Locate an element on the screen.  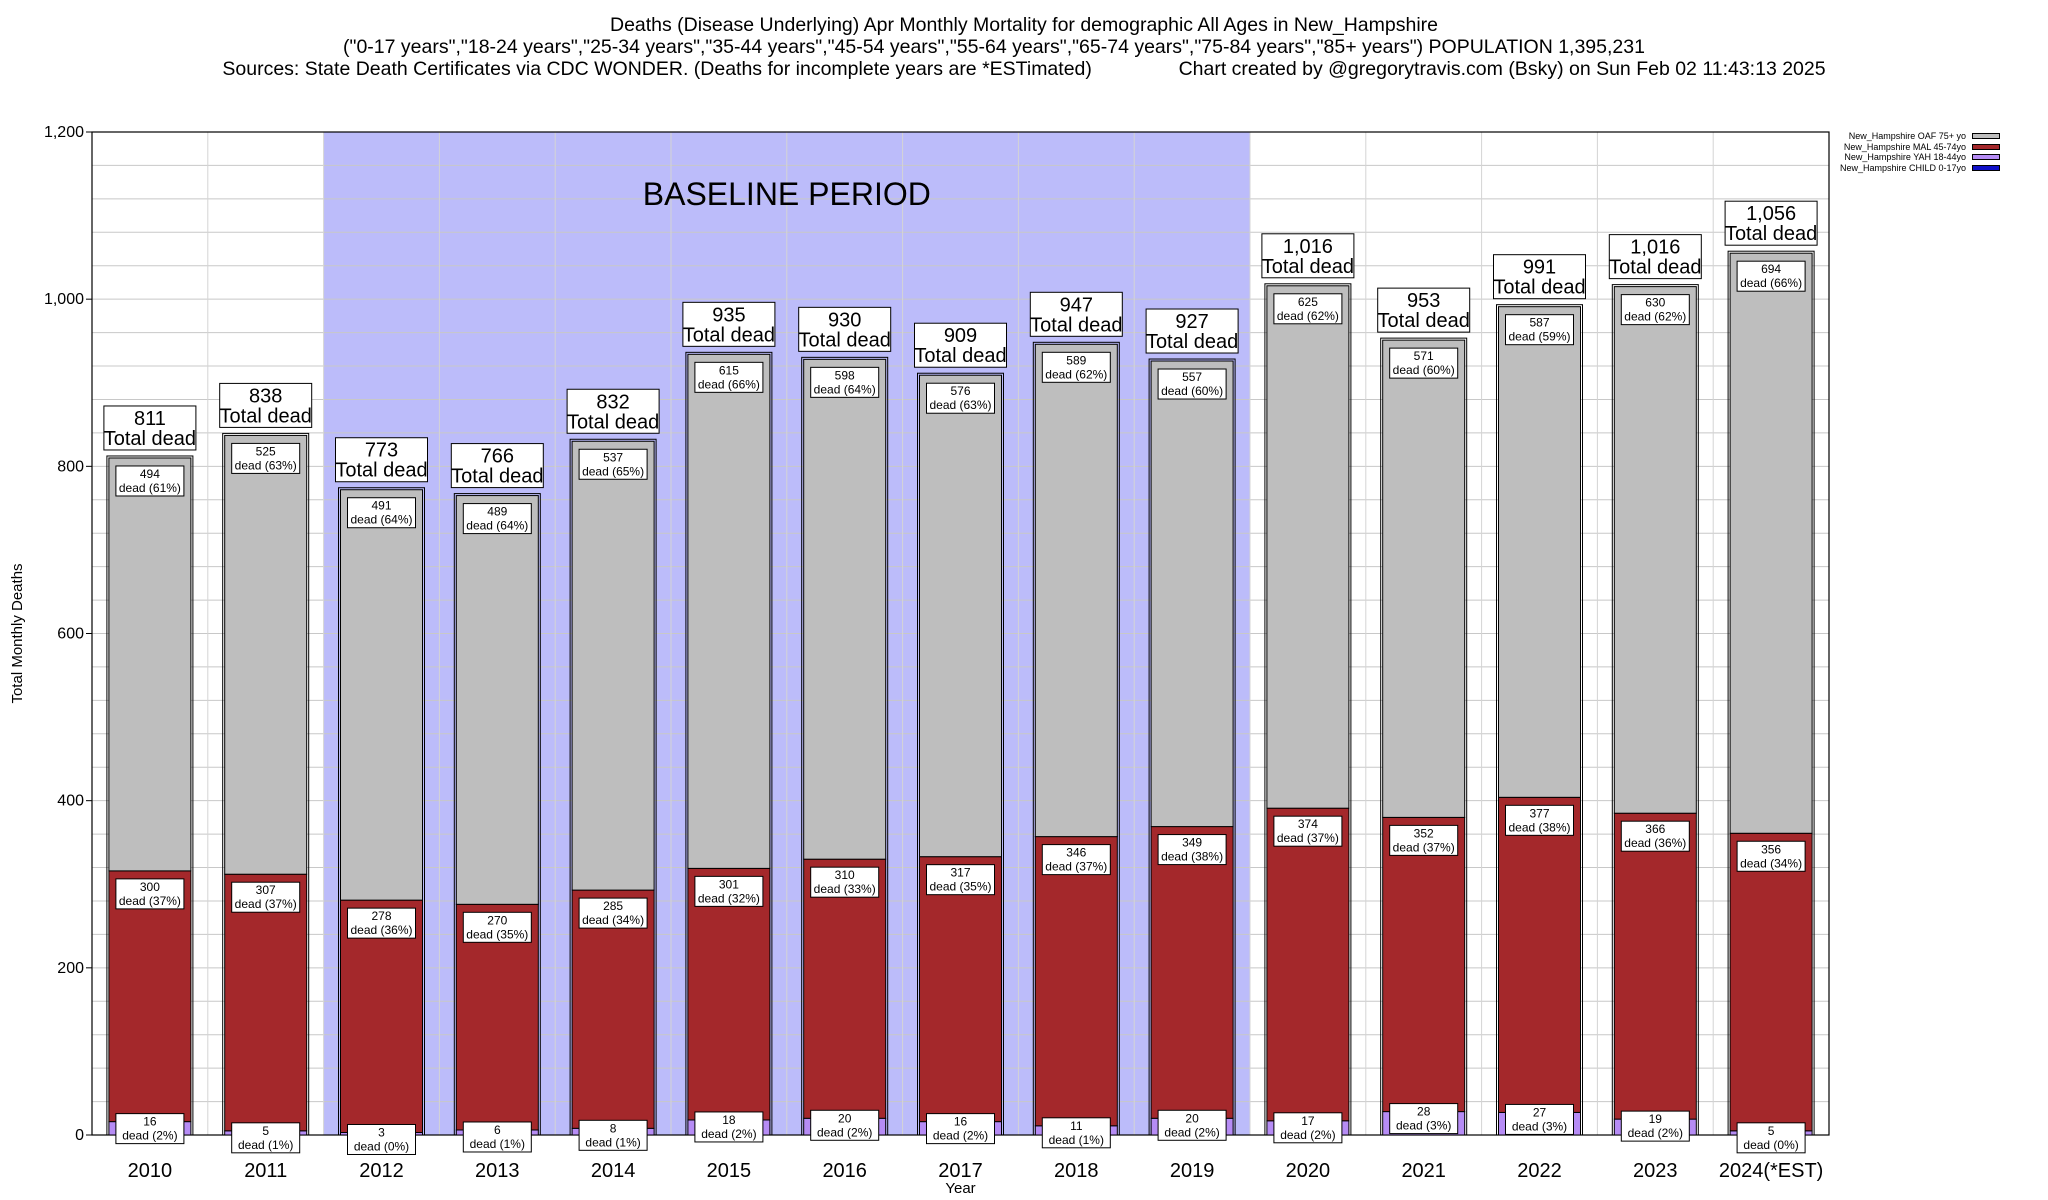
label-mal-percent: dead (35%) is located at coordinates (960, 887).